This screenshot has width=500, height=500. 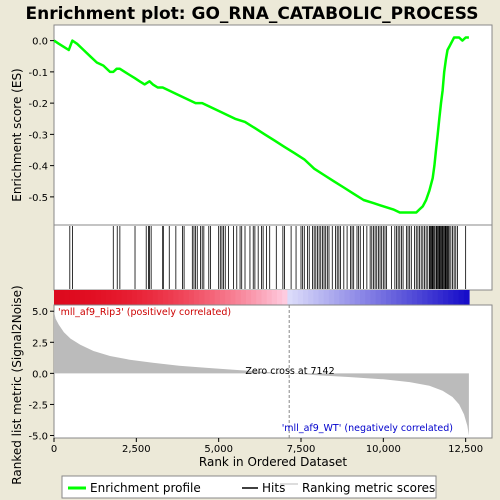 What do you see at coordinates (38, 198) in the screenshot?
I see `es-y-tick-label: -0.5` at bounding box center [38, 198].